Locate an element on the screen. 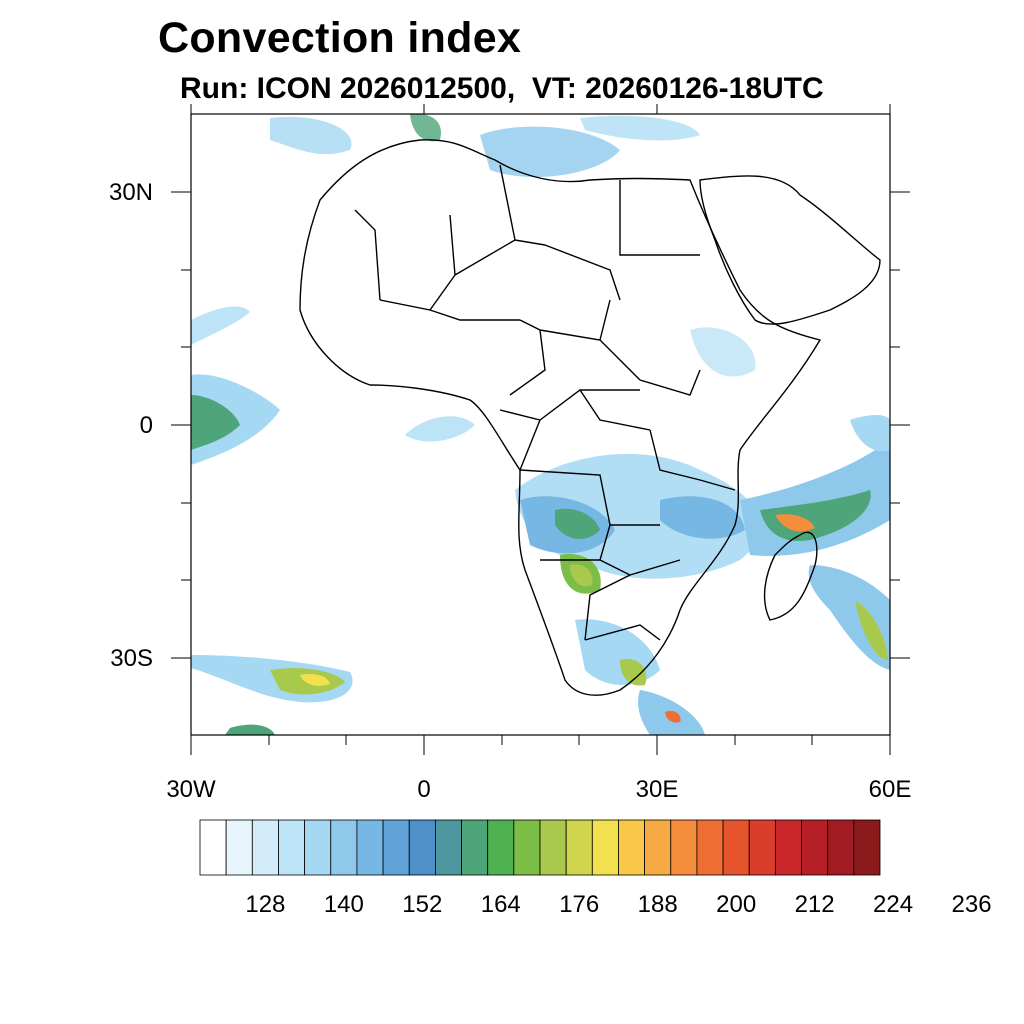 The image size is (1024, 1024). colorbar-tick-label: 188 is located at coordinates (658, 904).